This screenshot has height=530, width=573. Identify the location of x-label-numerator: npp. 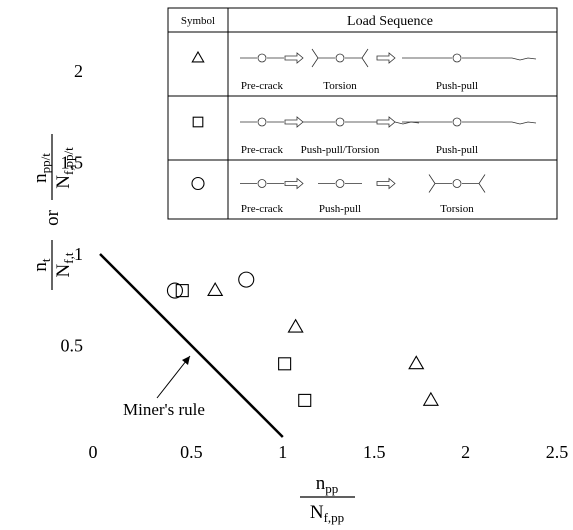
(327, 484).